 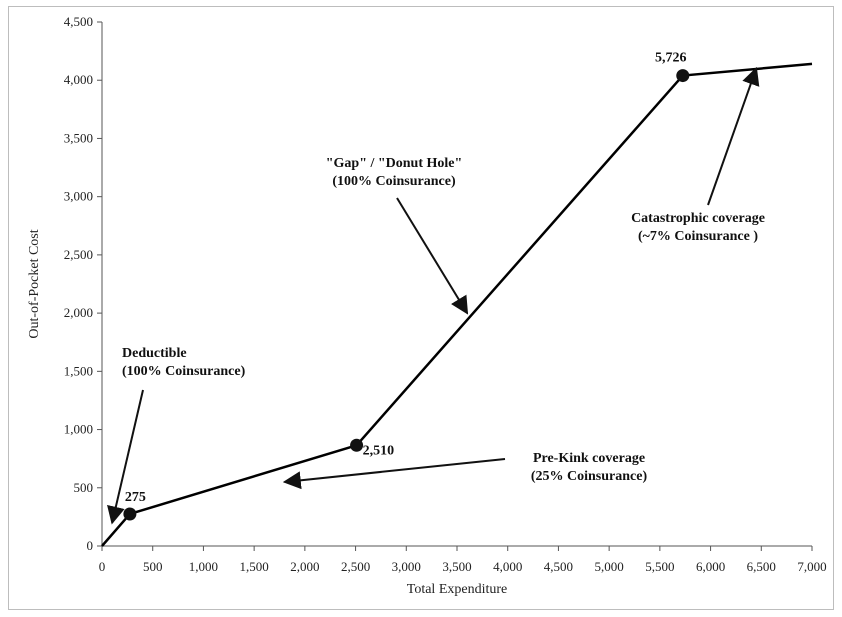 What do you see at coordinates (456, 566) in the screenshot?
I see `x-tick-label: 3,500` at bounding box center [456, 566].